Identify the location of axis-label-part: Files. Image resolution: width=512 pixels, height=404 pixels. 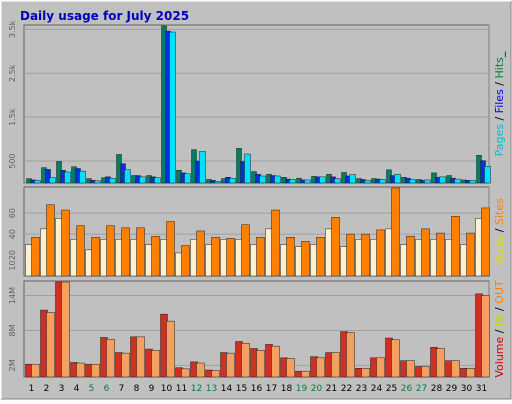
(499, 101).